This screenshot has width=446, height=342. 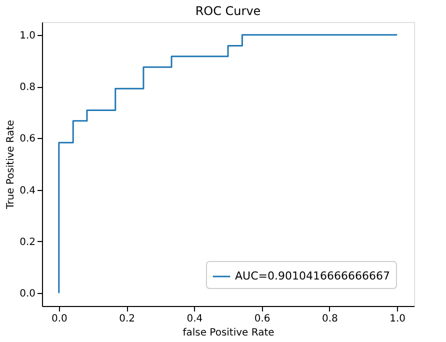 What do you see at coordinates (398, 319) in the screenshot?
I see `x-tick-label: 1.0` at bounding box center [398, 319].